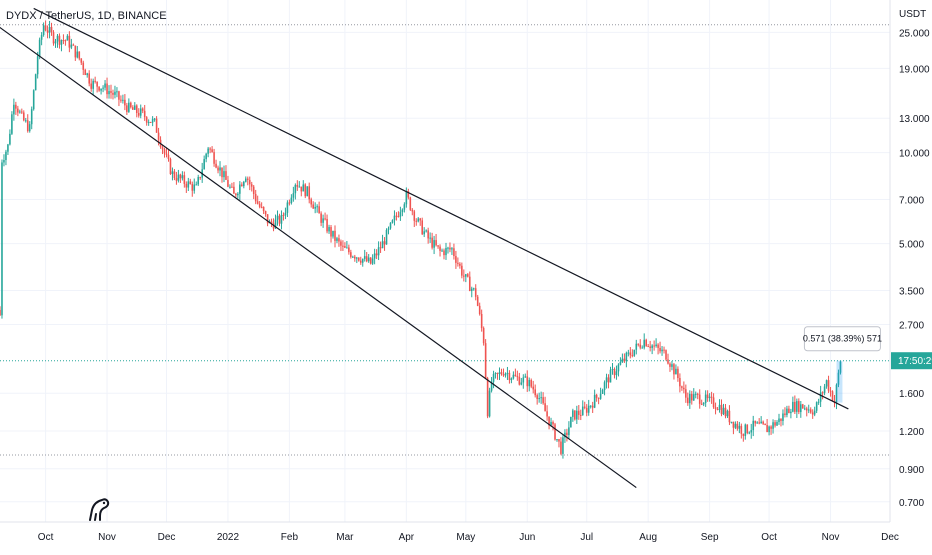  Describe the element at coordinates (915, 361) in the screenshot. I see `last-price-tag-text: 17:50:29` at that location.